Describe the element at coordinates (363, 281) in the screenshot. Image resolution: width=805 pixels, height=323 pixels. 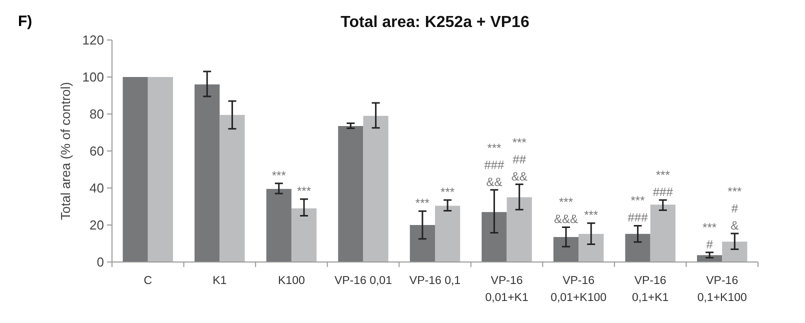
I see `x-tick-label: VP-16 0,01` at that location.